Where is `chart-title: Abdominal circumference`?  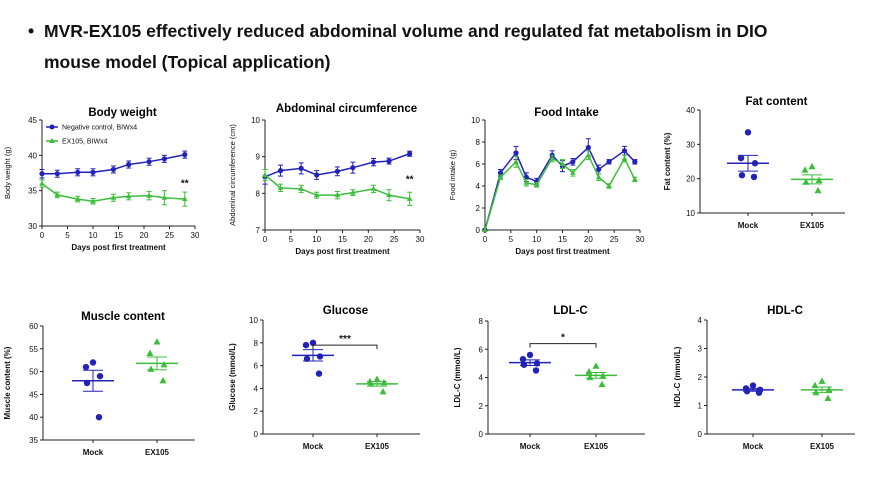
chart-title: Abdominal circumference is located at coordinates (346, 109).